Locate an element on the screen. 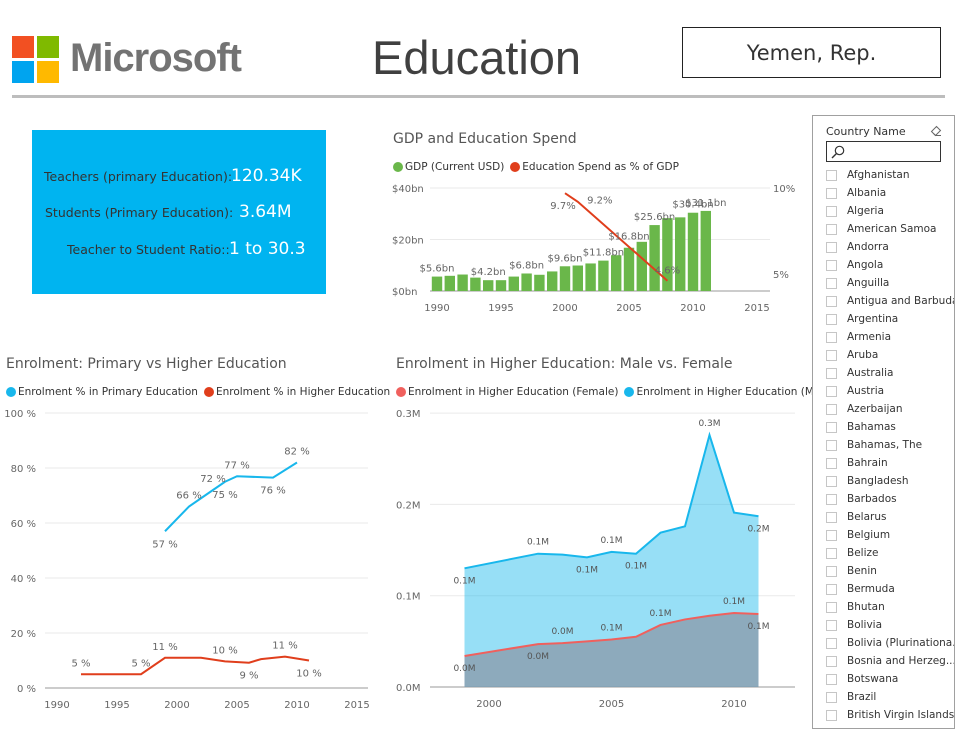  slicer-item: Bahamas, The is located at coordinates (890, 445).